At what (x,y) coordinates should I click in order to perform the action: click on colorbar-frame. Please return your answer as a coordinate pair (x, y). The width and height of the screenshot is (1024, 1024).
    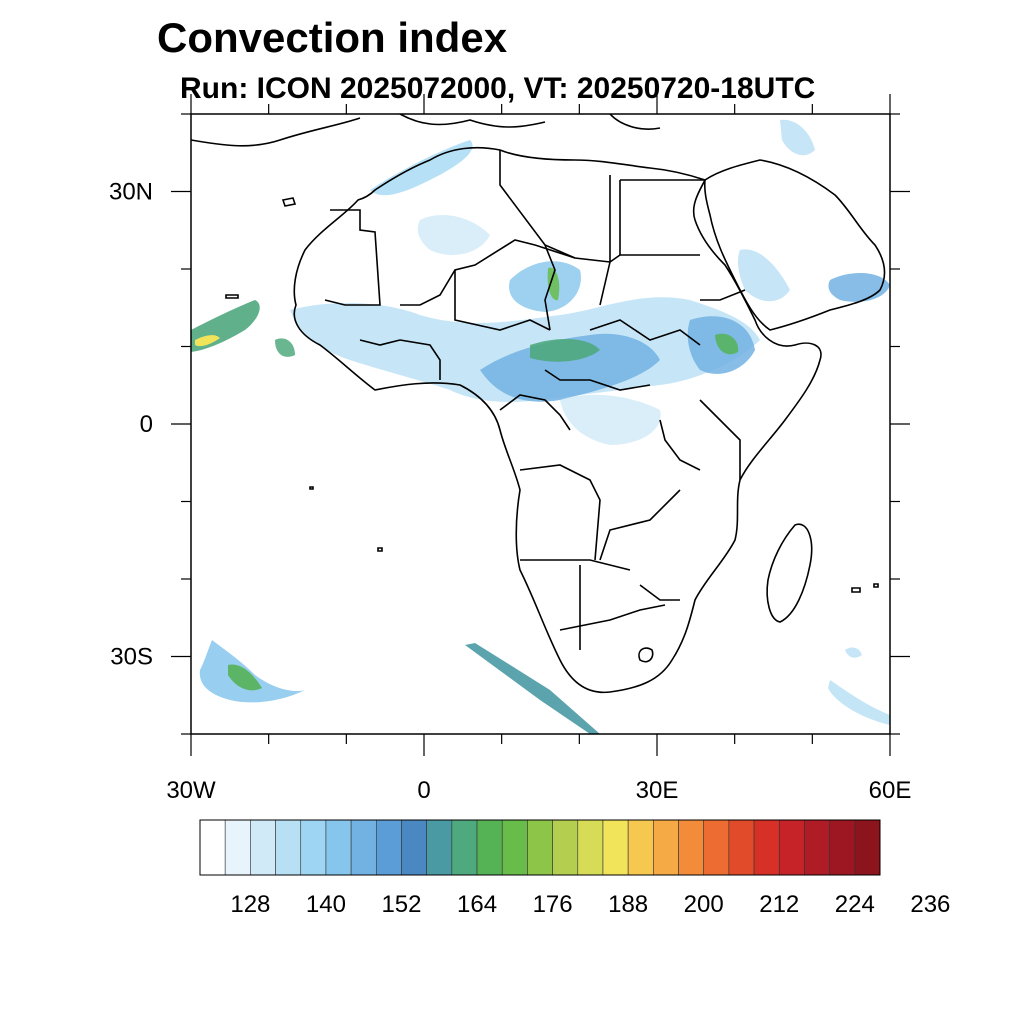
    Looking at the image, I should click on (540, 847).